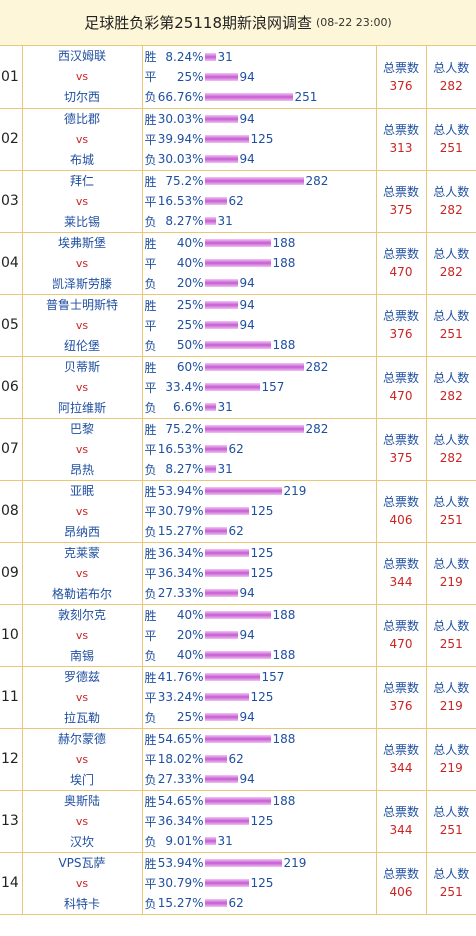 Image resolution: width=476 pixels, height=936 pixels. What do you see at coordinates (259, 407) in the screenshot?
I see `lose-row: 负 6.6% 31` at bounding box center [259, 407].